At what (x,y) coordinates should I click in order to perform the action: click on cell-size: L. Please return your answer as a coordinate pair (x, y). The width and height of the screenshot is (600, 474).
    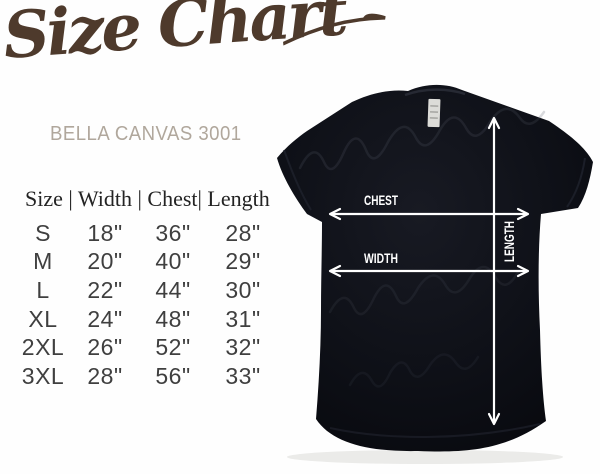
    Looking at the image, I should click on (43, 289).